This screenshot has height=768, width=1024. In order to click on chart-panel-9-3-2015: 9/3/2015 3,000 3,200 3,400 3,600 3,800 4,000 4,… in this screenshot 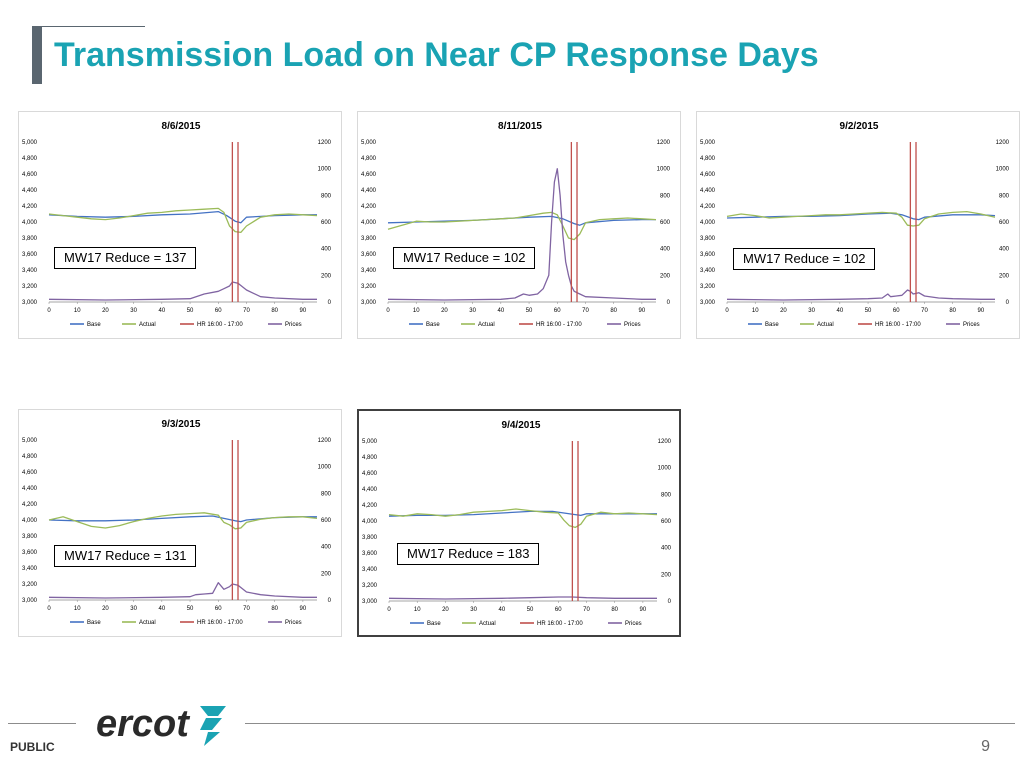, I will do `click(180, 523)`.